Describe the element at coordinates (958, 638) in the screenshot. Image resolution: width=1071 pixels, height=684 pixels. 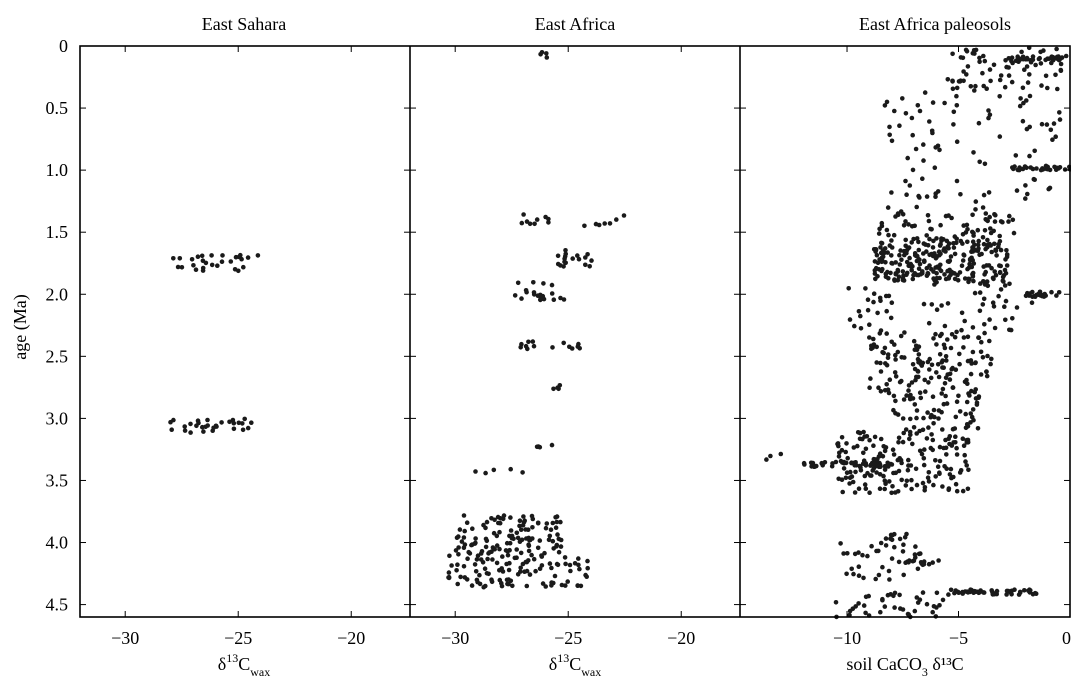
I see `x-tick-label: −5` at that location.